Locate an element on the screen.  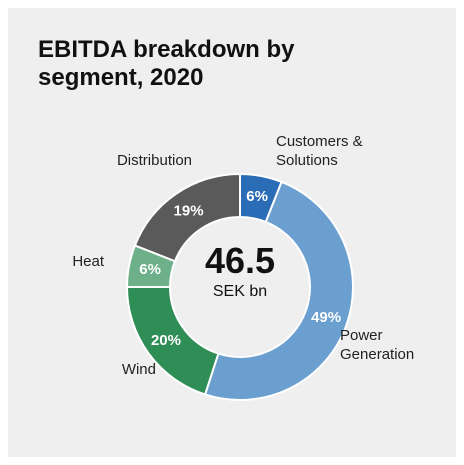
segment-label: Customers & Solutions is located at coordinates (319, 151).